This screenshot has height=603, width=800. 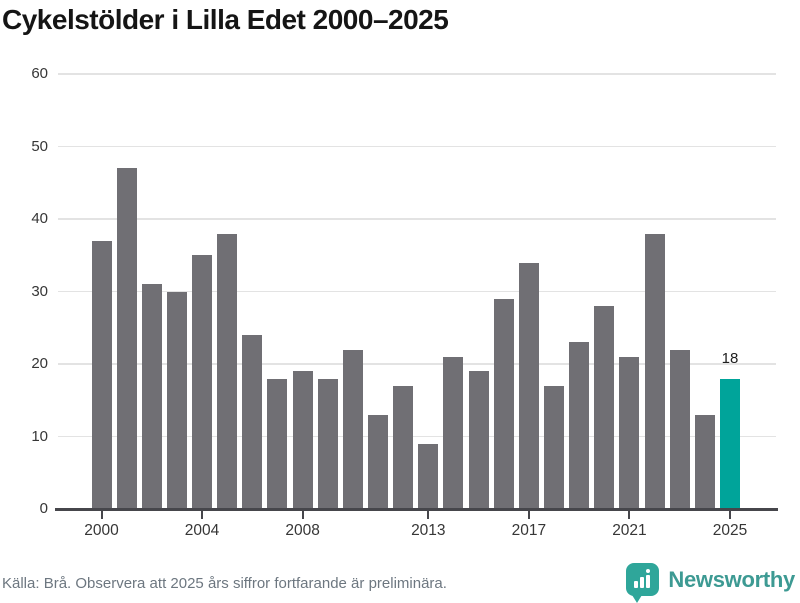 What do you see at coordinates (302, 514) in the screenshot?
I see `x-axis-tick-2008` at bounding box center [302, 514].